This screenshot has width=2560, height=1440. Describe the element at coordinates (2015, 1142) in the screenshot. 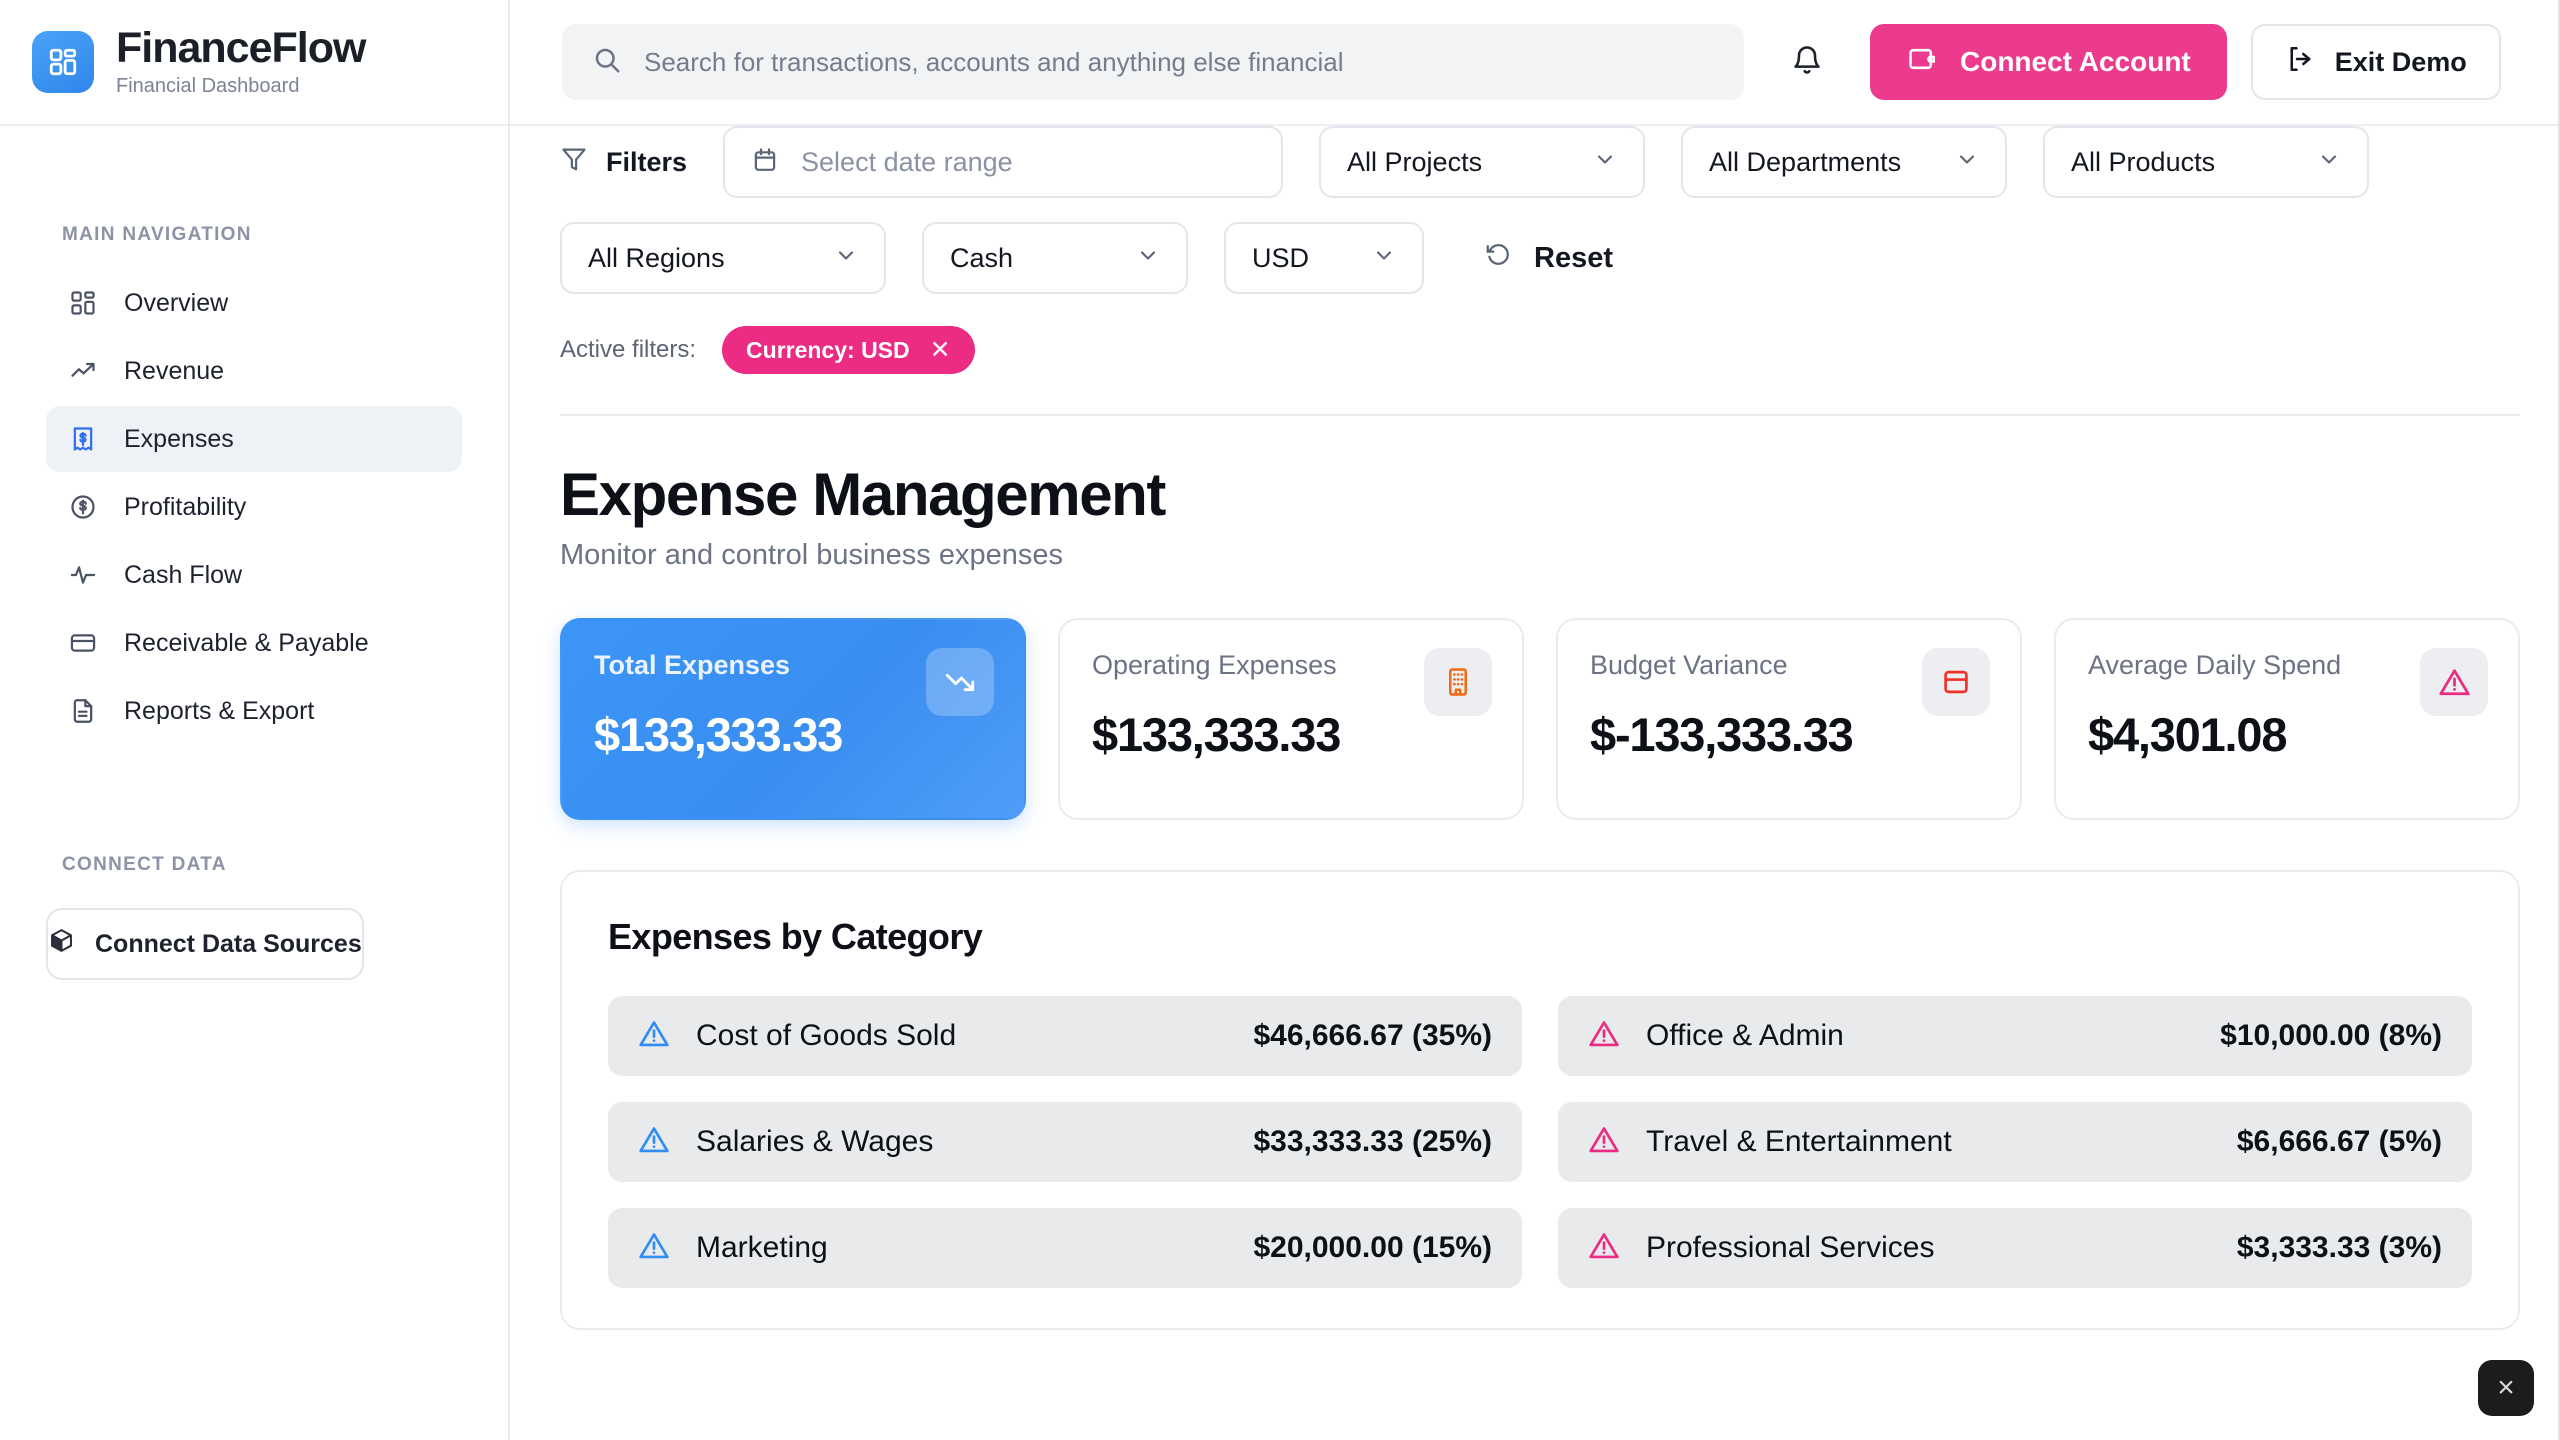

I see `category-row-travel-entertainment: Travel & Entertainment $6,666.67 (5%)` at that location.